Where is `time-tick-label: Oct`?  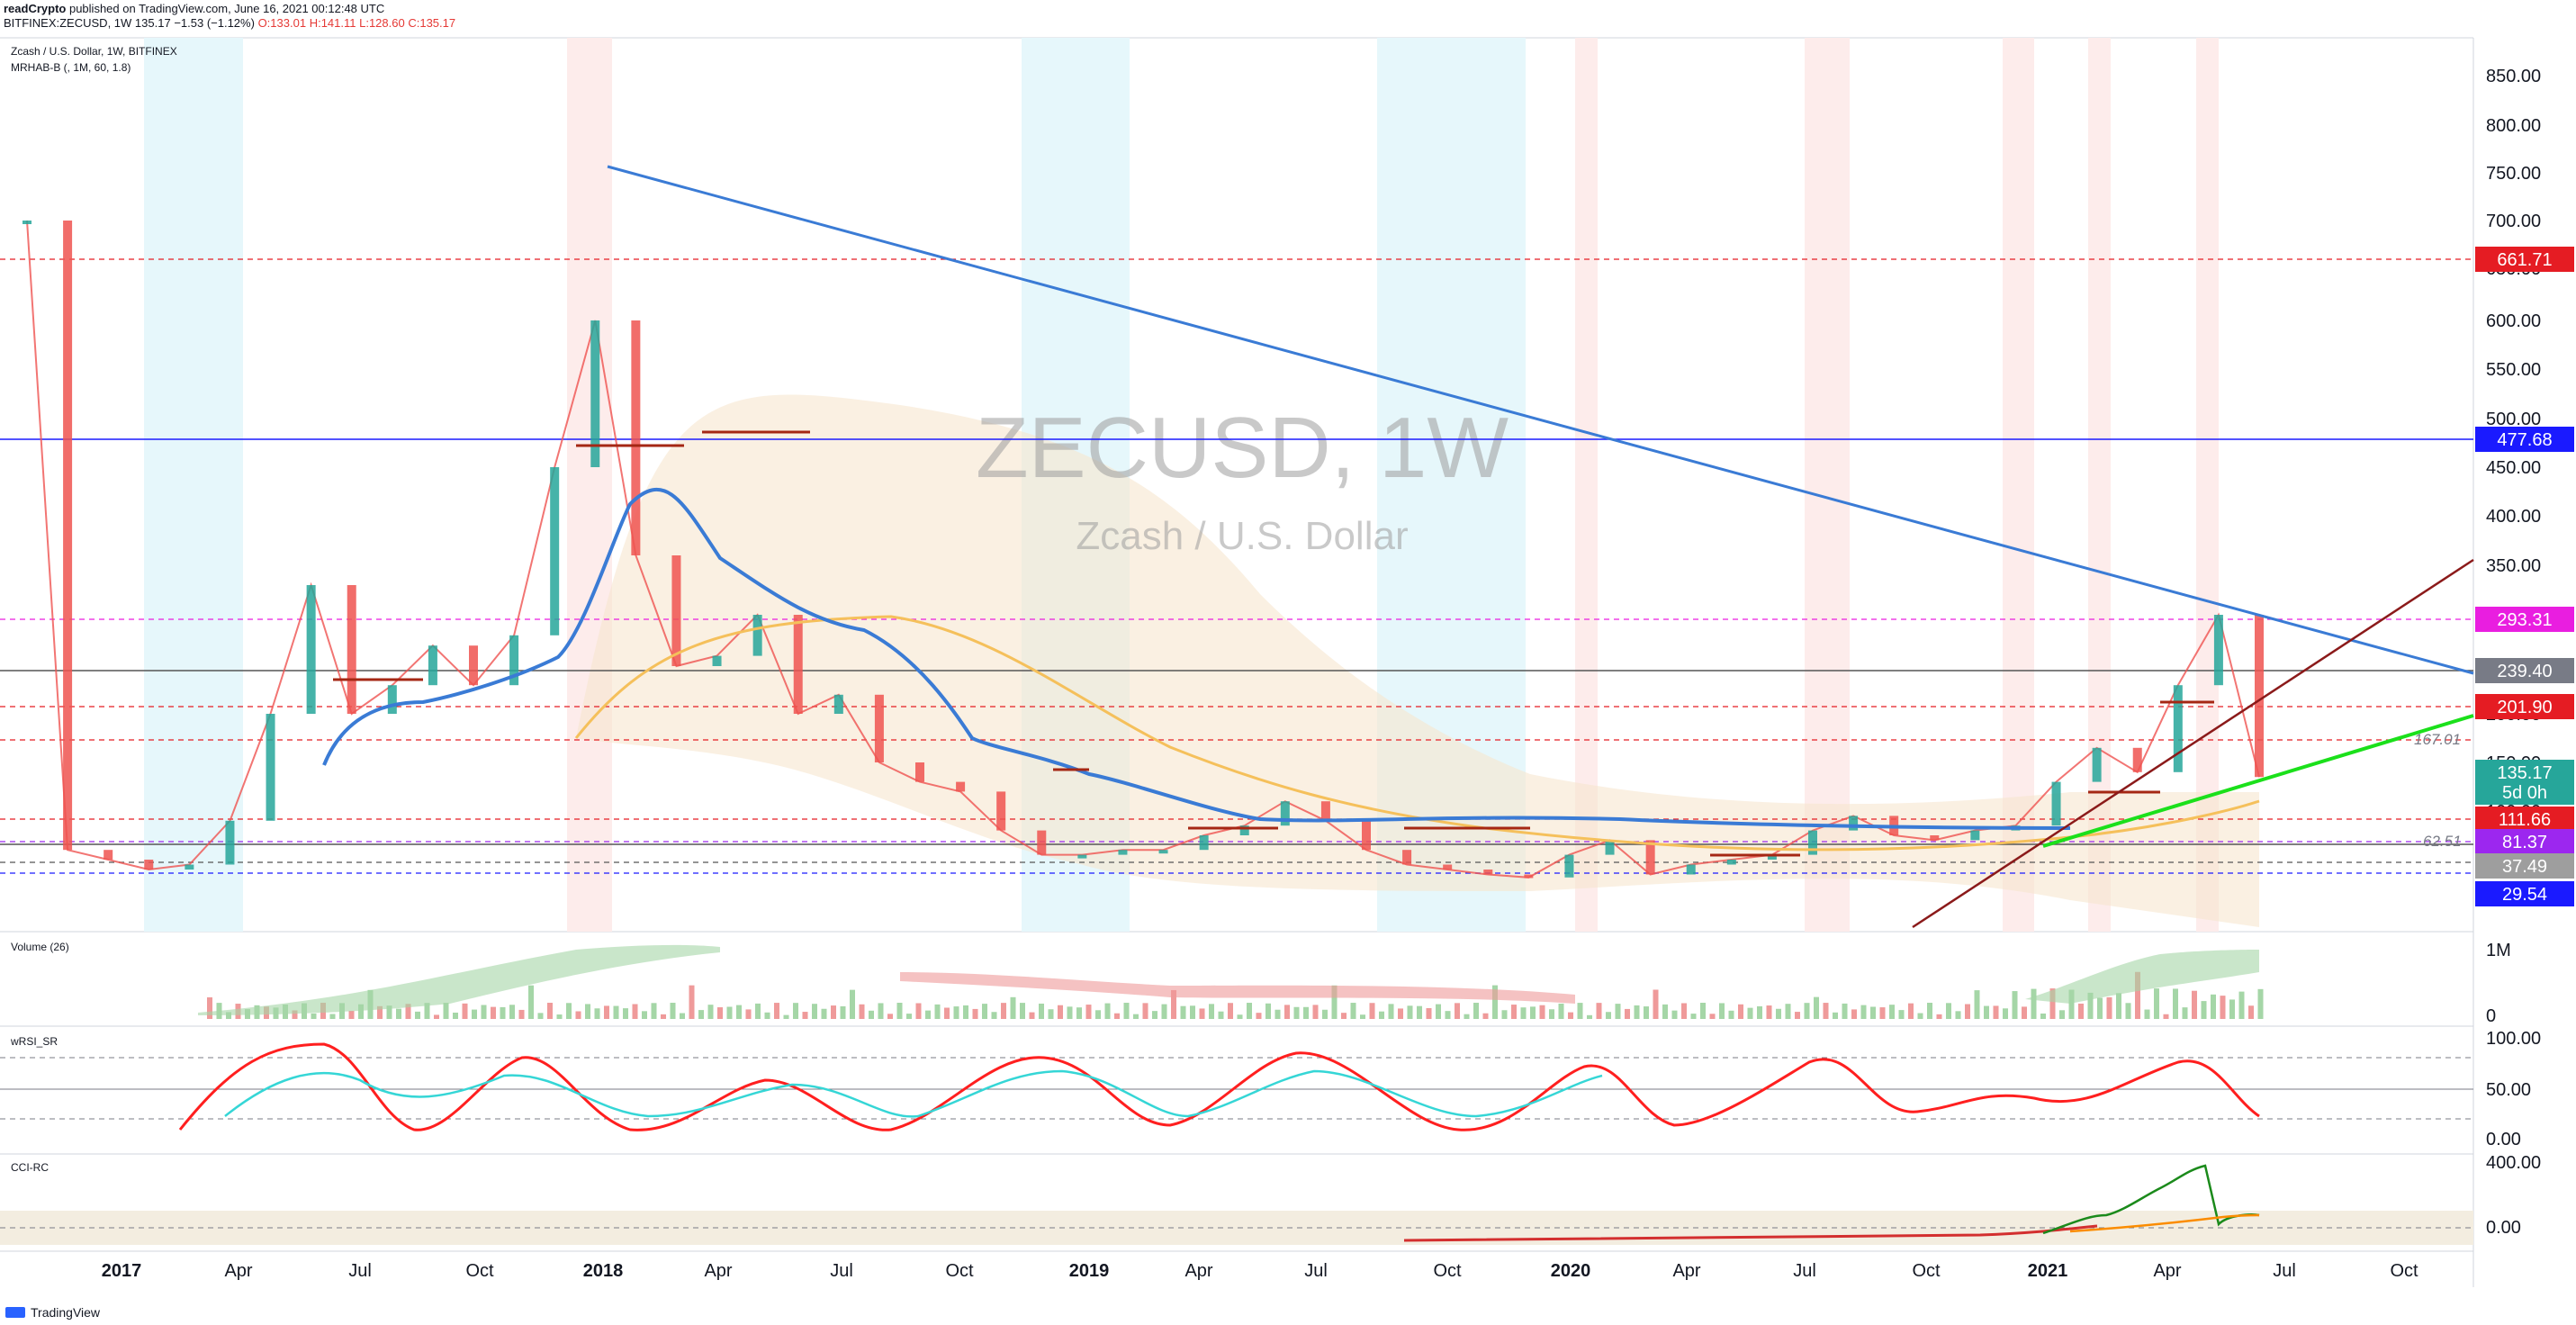 time-tick-label: Oct is located at coordinates (479, 1271).